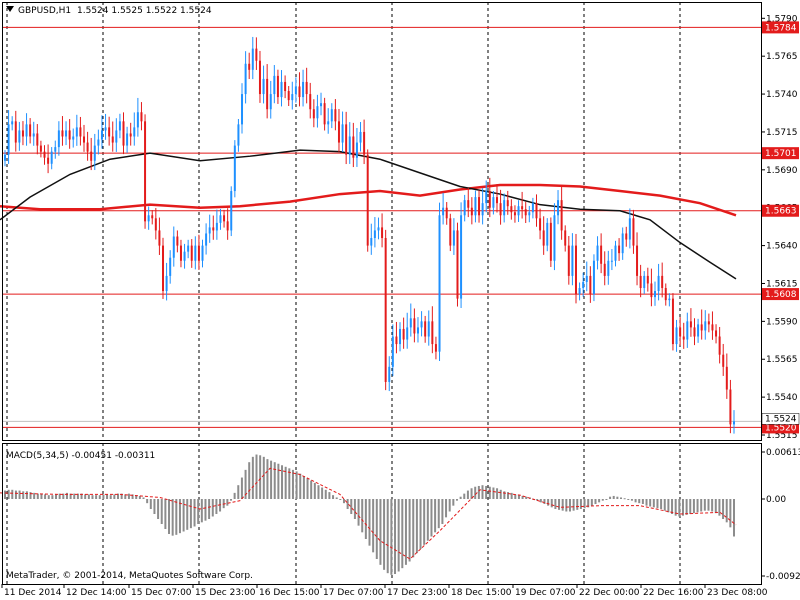 This screenshot has height=600, width=800. Describe the element at coordinates (10, 9) in the screenshot. I see `dropdown-triangle-icon` at that location.